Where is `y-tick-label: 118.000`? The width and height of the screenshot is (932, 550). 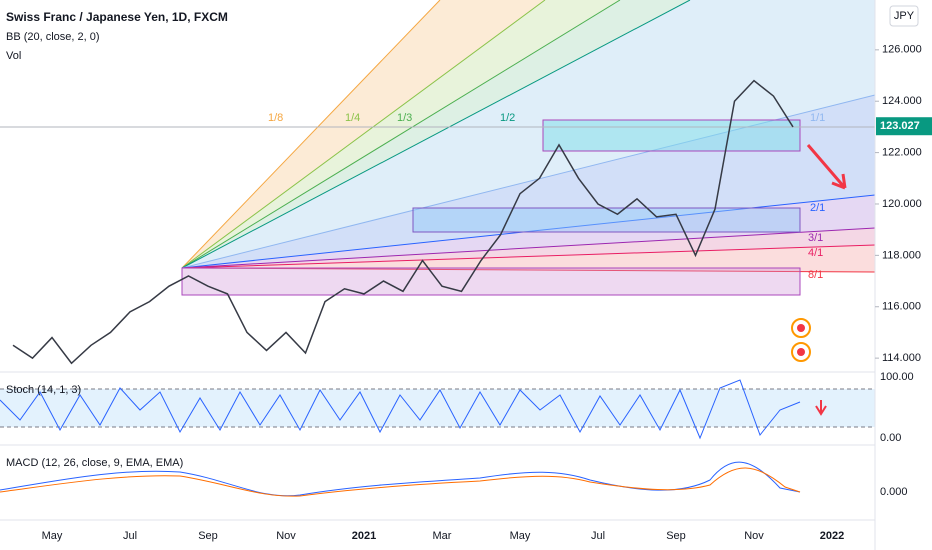
y-tick-label: 118.000 is located at coordinates (901, 255).